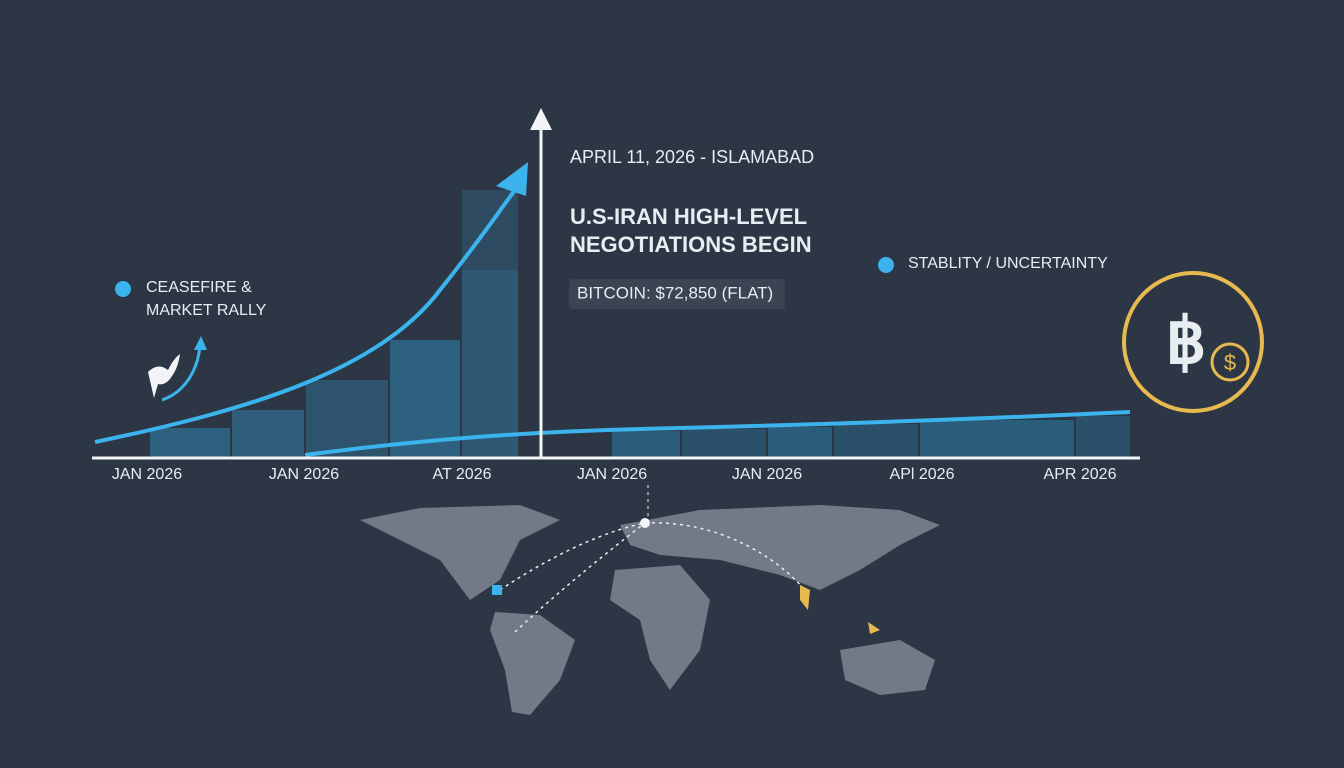  I want to click on australia, so click(887, 667).